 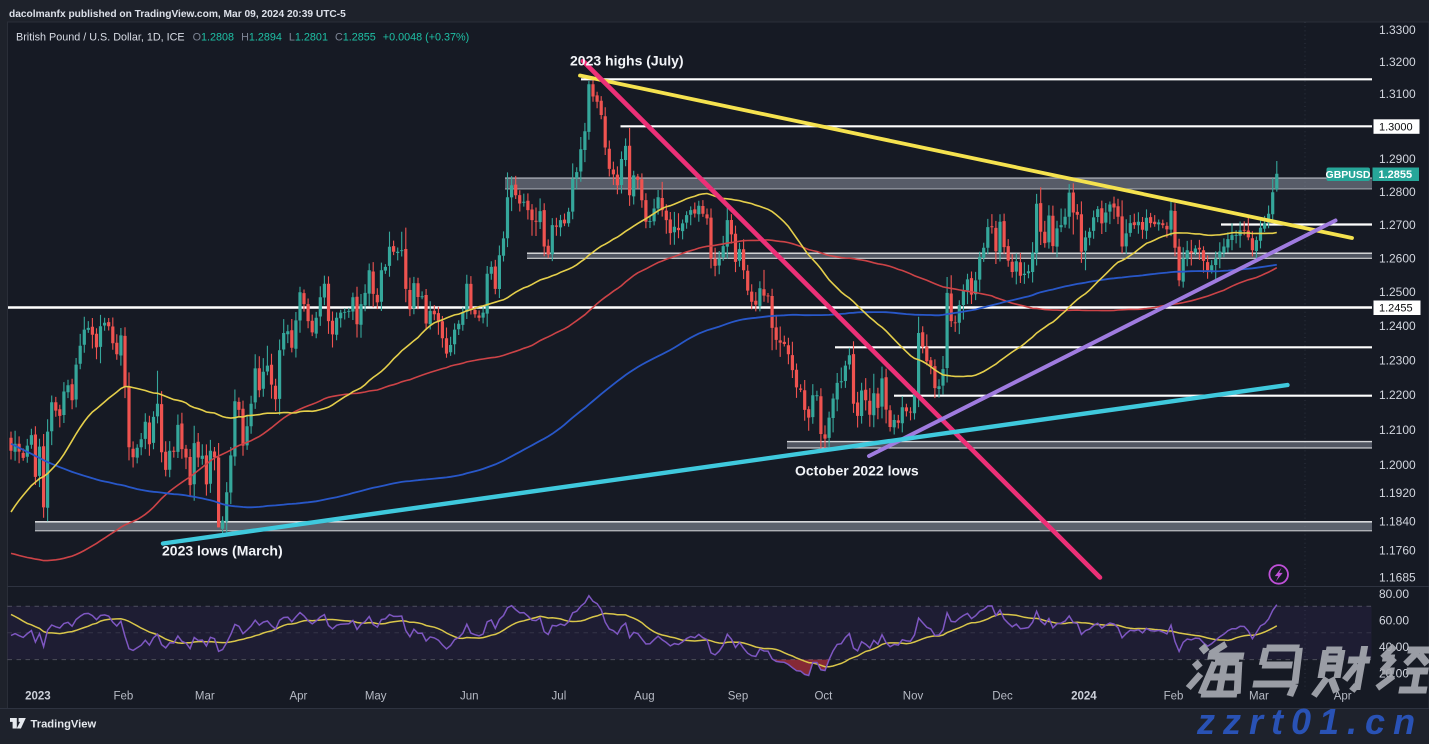 I want to click on svg-text: 1.2455, so click(x=1396, y=309).